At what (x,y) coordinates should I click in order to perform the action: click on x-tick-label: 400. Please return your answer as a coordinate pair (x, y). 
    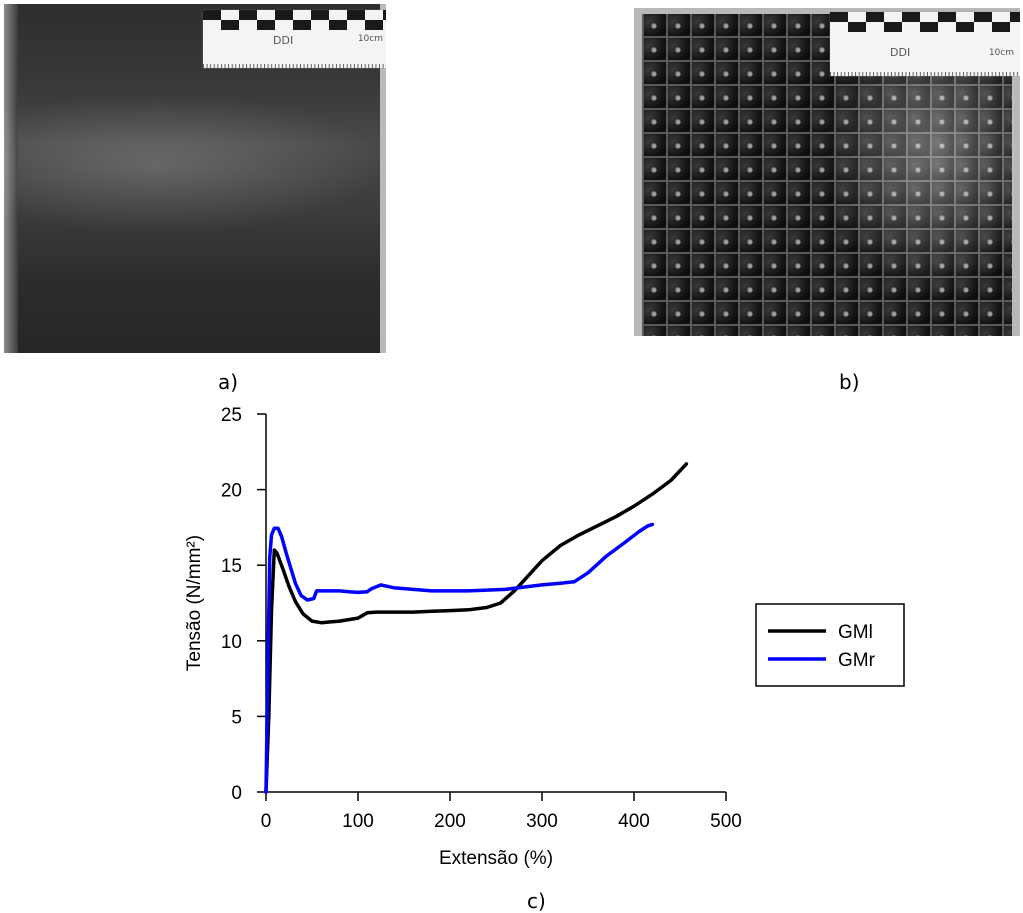
    Looking at the image, I should click on (634, 821).